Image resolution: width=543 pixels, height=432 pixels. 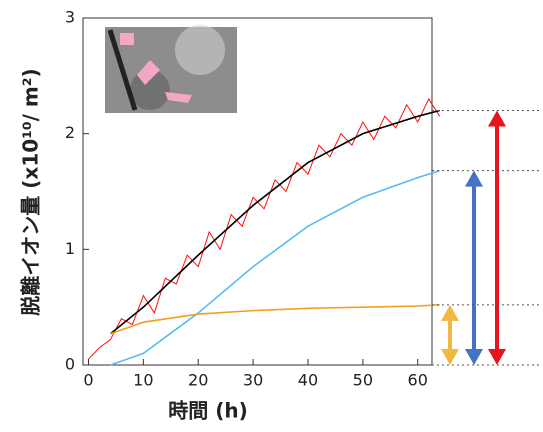 What do you see at coordinates (31, 191) in the screenshot?
I see `y-axis-label: 脱離イオン量 (x10¹⁰/ m²)` at bounding box center [31, 191].